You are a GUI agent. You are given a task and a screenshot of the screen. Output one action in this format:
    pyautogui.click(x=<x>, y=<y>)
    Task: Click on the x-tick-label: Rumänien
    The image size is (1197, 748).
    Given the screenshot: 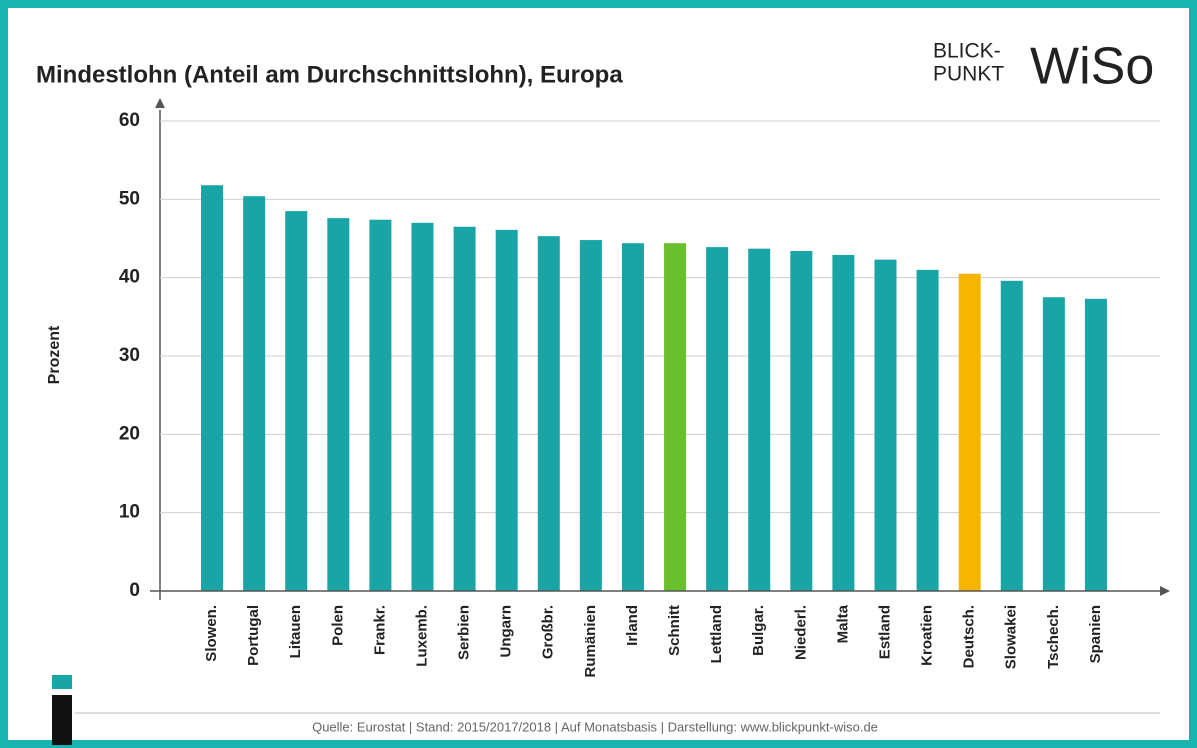 What is the action you would take?
    pyautogui.click(x=590, y=641)
    